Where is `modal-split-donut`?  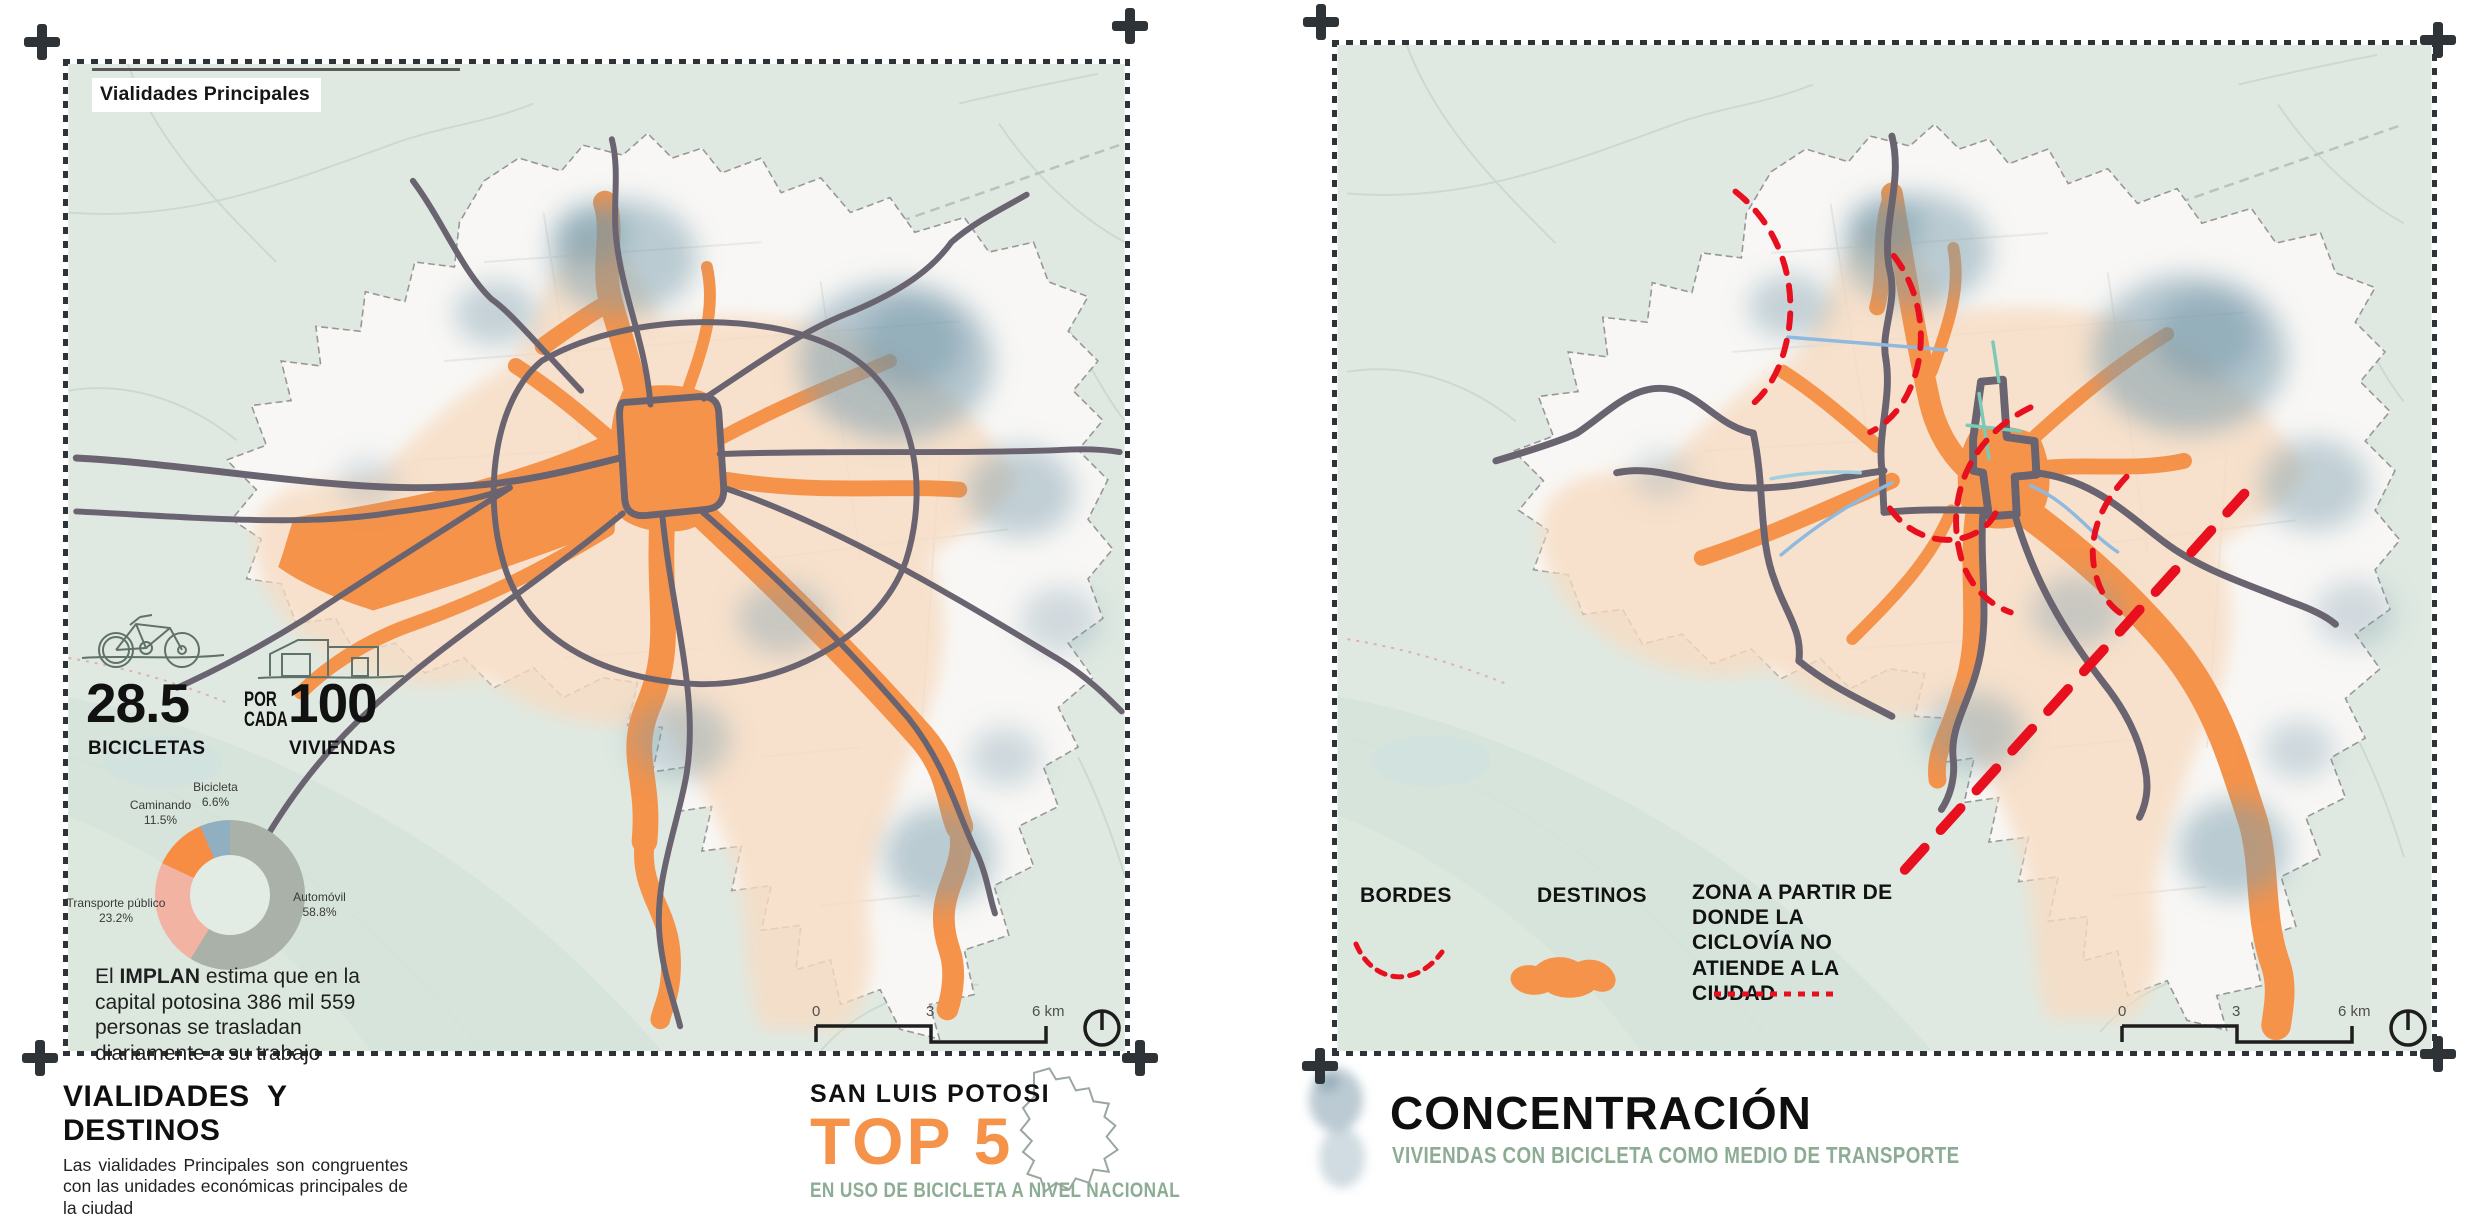
modal-split-donut is located at coordinates (230, 895).